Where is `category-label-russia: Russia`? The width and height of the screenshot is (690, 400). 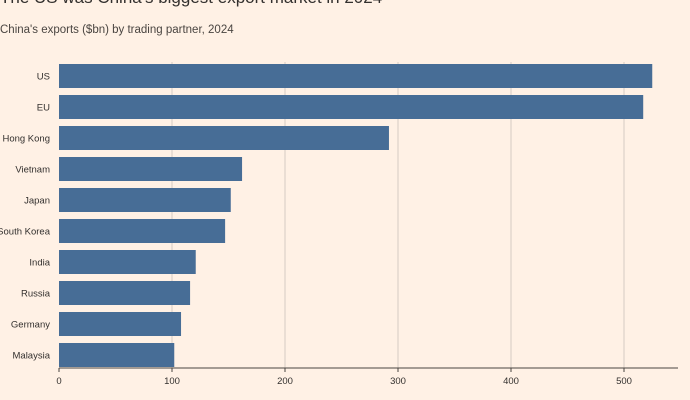 category-label-russia: Russia is located at coordinates (36, 294).